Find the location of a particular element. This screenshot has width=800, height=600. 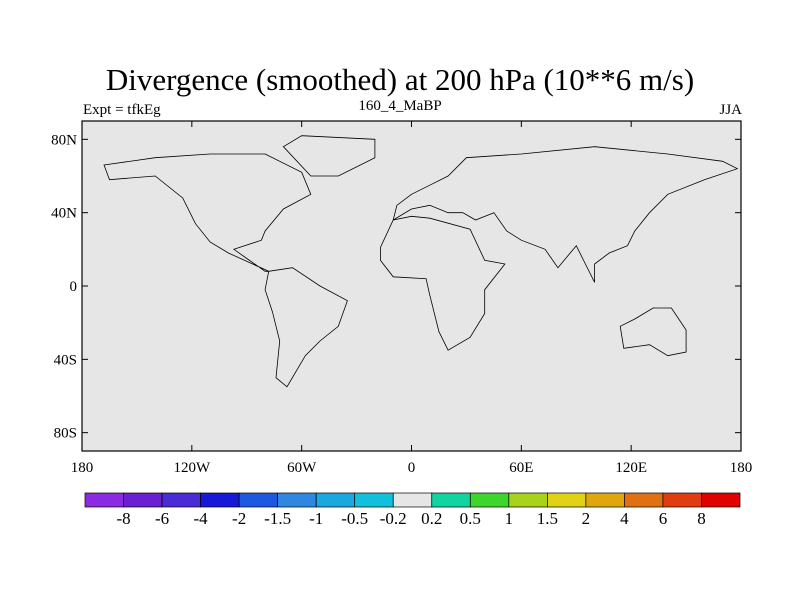

colorbar-label: 0.5 is located at coordinates (470, 518).